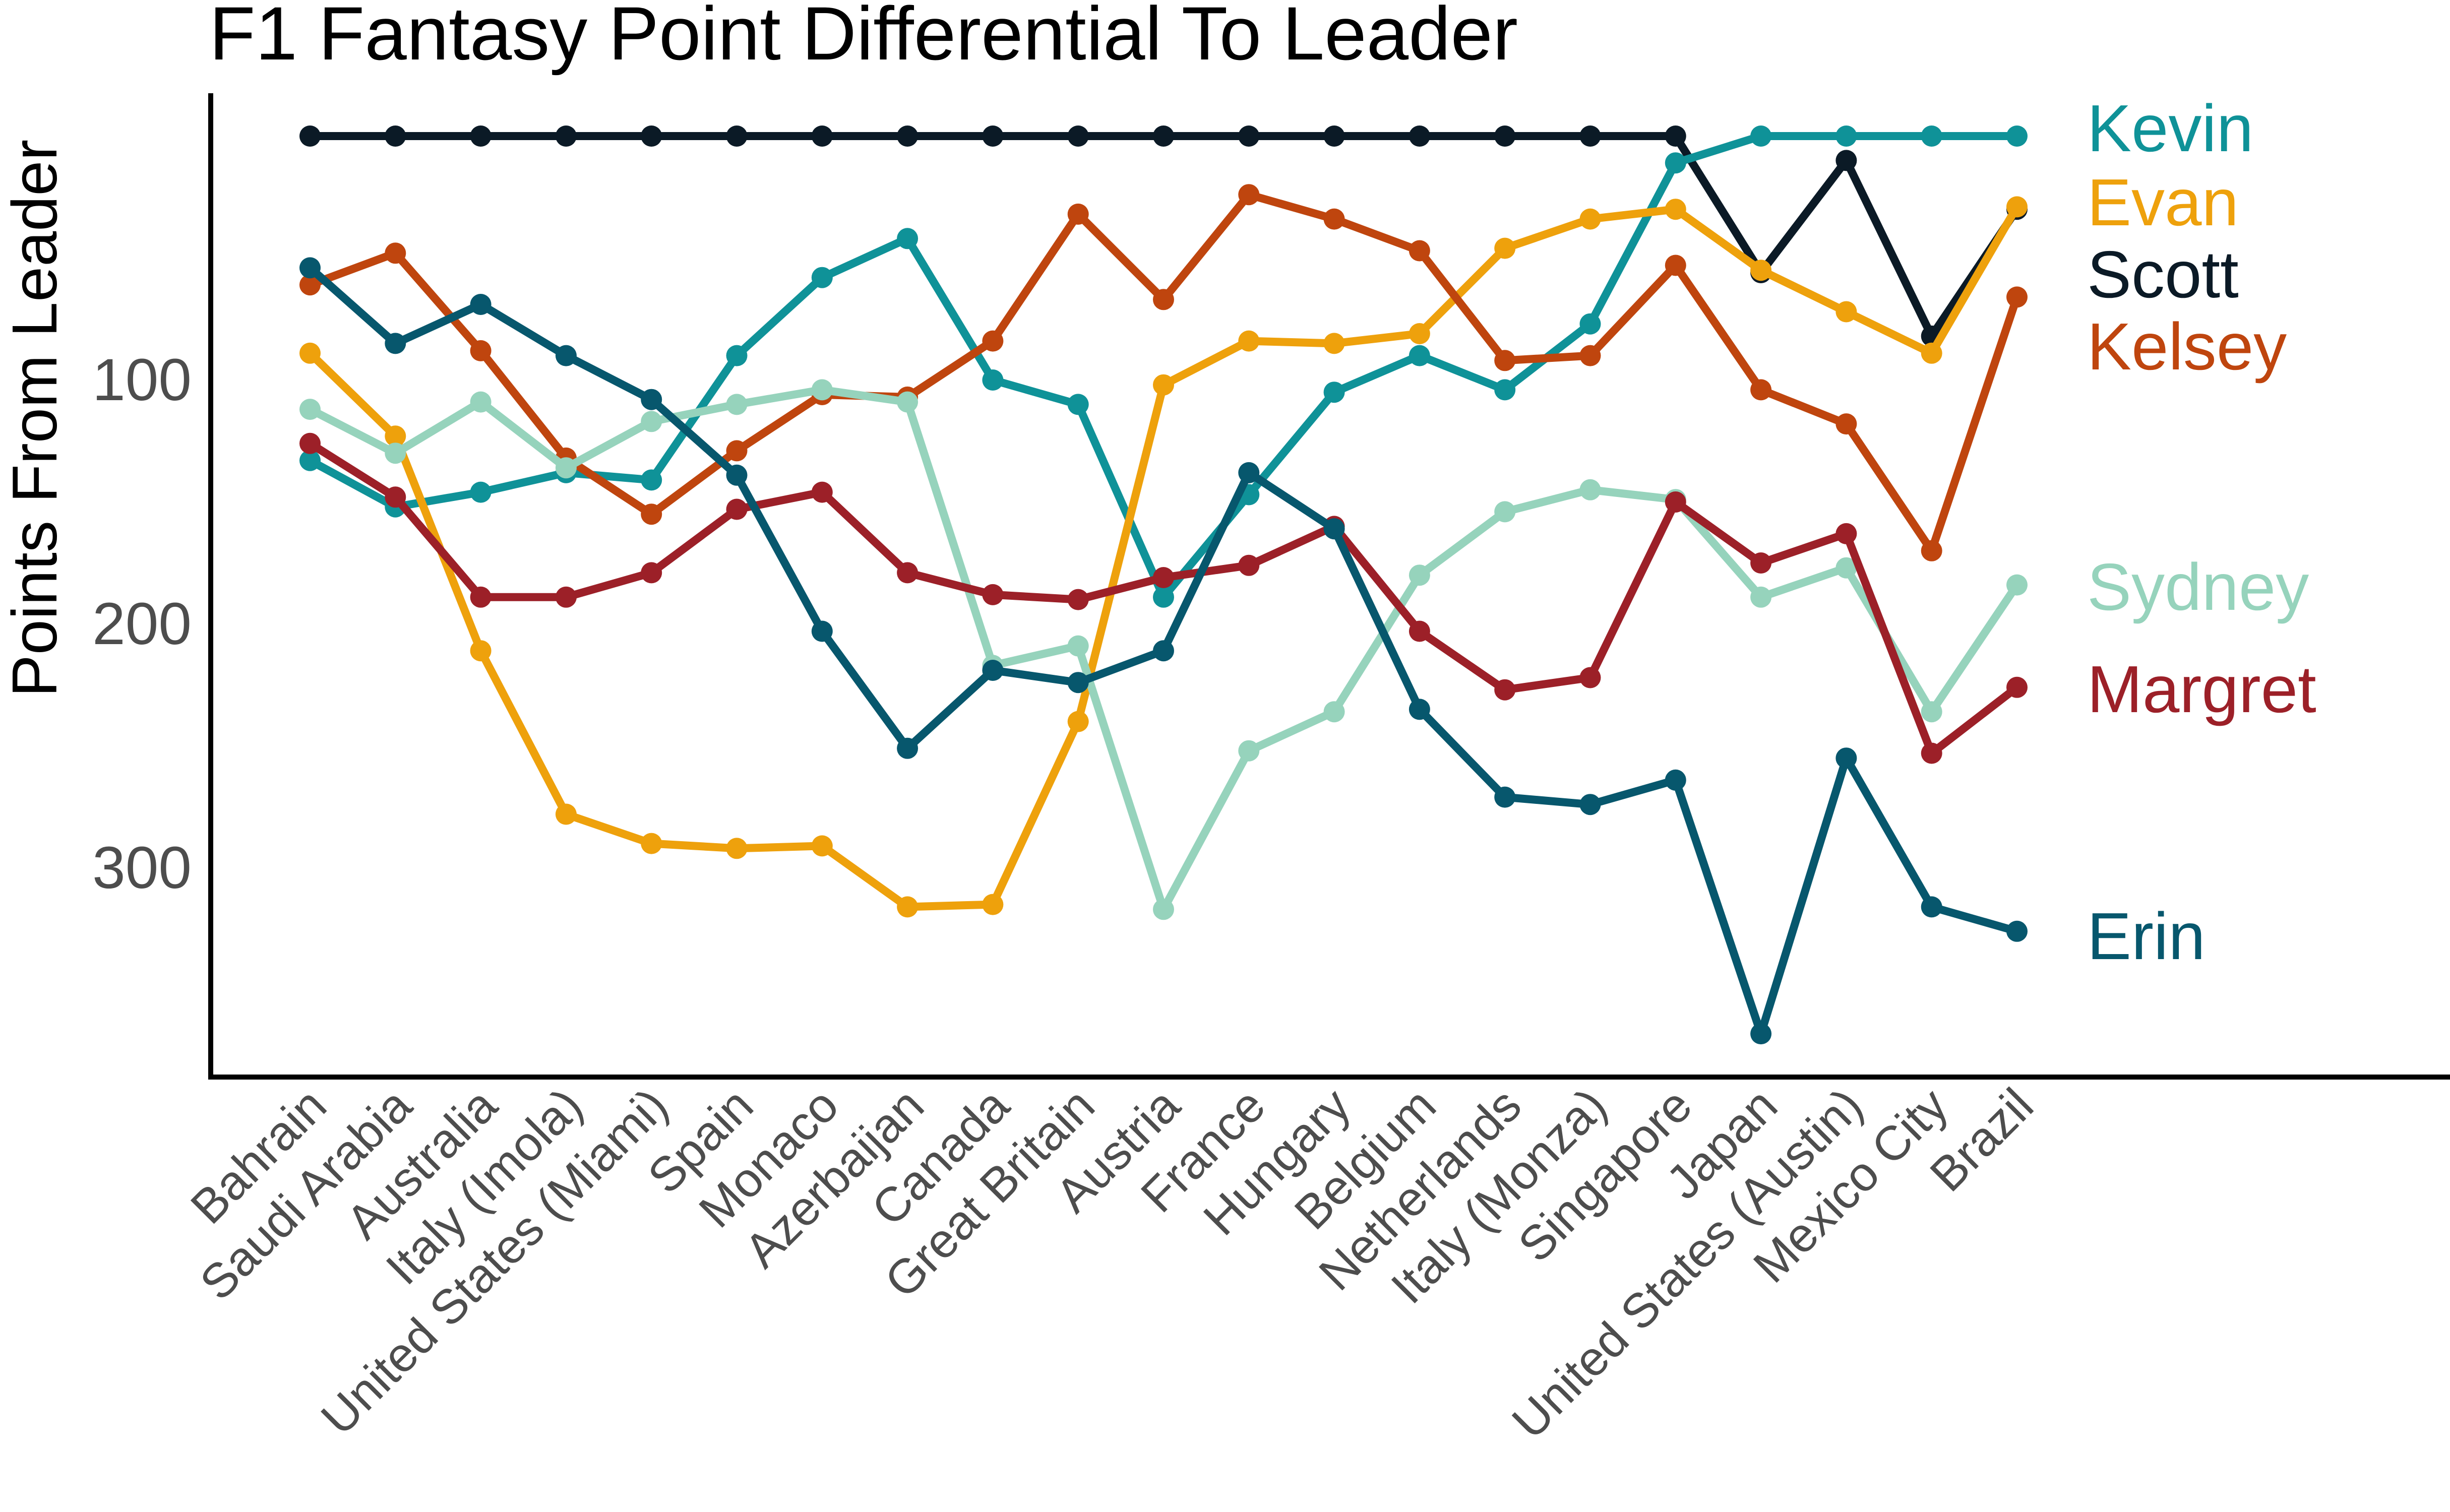 The height and width of the screenshot is (1512, 2450). I want to click on y-axis-title: Points From Leader, so click(35, 419).